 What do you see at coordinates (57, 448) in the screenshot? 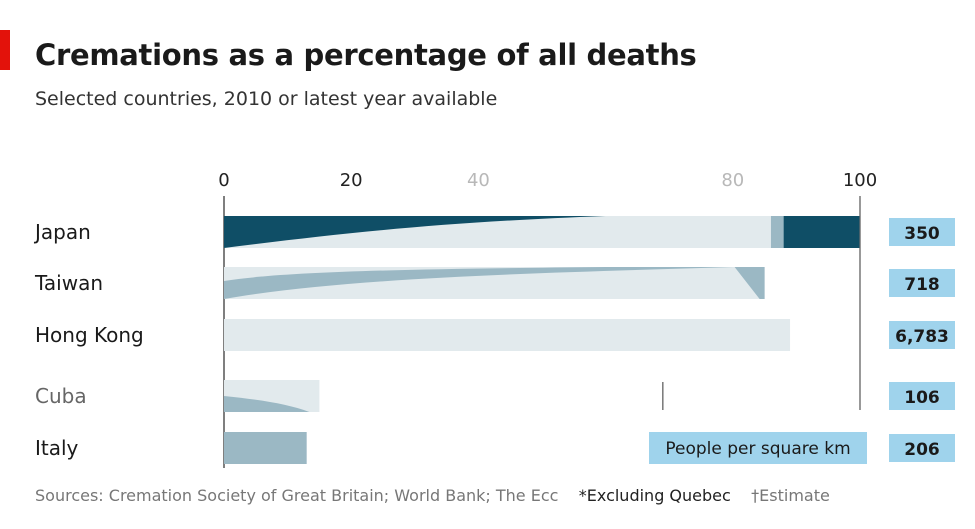
I see `category-label: Italy` at bounding box center [57, 448].